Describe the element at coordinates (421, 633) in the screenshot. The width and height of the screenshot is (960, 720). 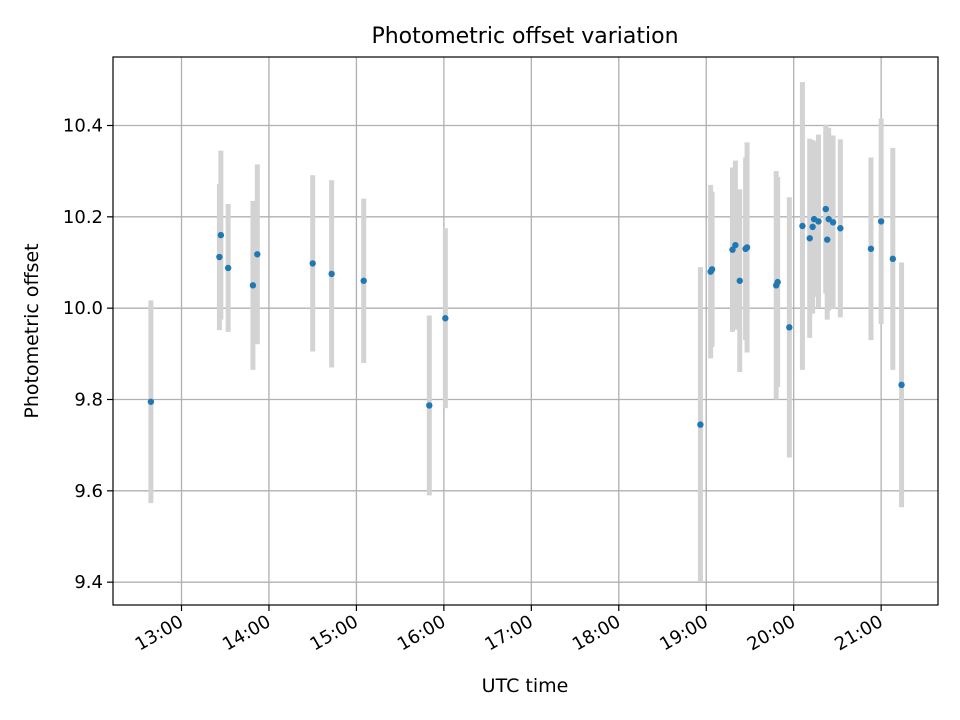
I see `x-tick-label: 16:00` at that location.